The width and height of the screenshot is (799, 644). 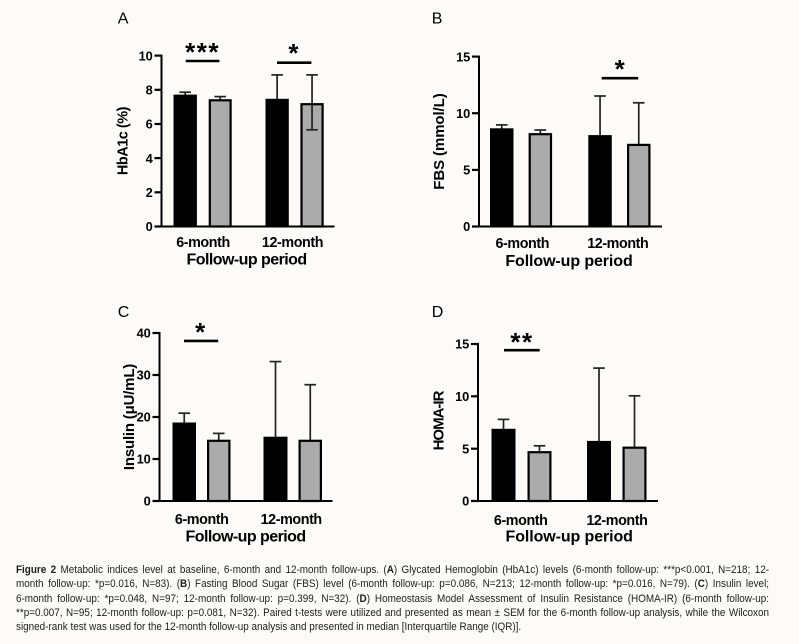 I want to click on svg-text: HOMA-IR, so click(x=439, y=420).